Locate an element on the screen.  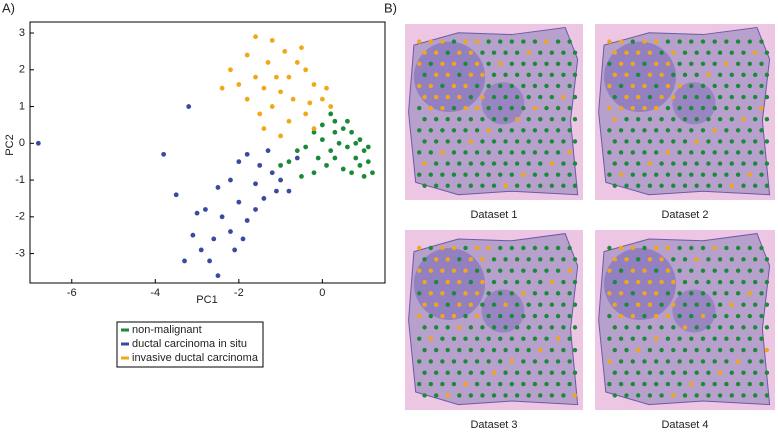
legend-swatch is located at coordinates (125, 330).